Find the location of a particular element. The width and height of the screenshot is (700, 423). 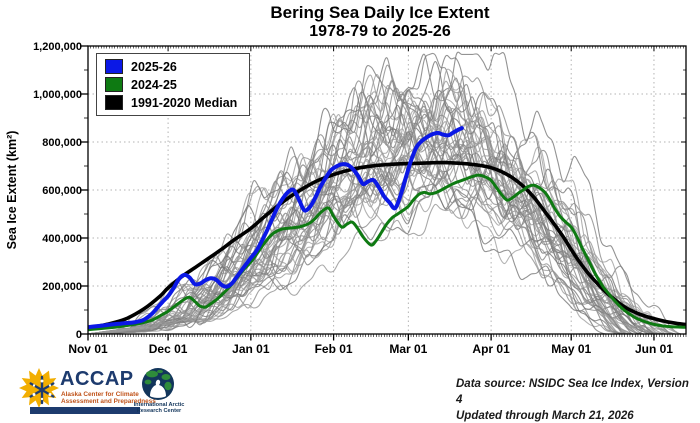

chart-title-line1: Bering Sea Daily Ice Extent is located at coordinates (380, 12).